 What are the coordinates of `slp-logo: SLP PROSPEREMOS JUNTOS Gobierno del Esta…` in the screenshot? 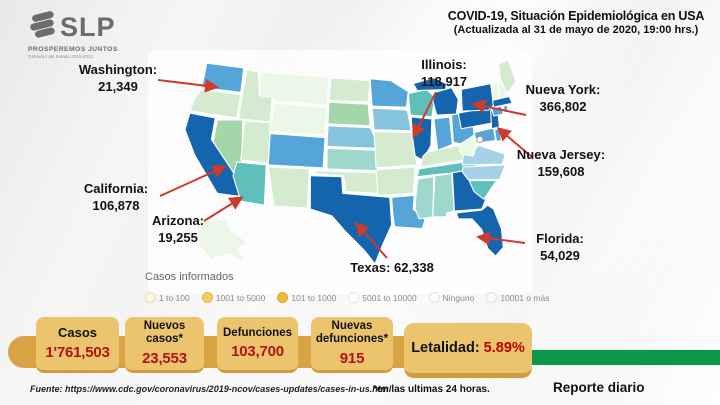 It's located at (83, 34).